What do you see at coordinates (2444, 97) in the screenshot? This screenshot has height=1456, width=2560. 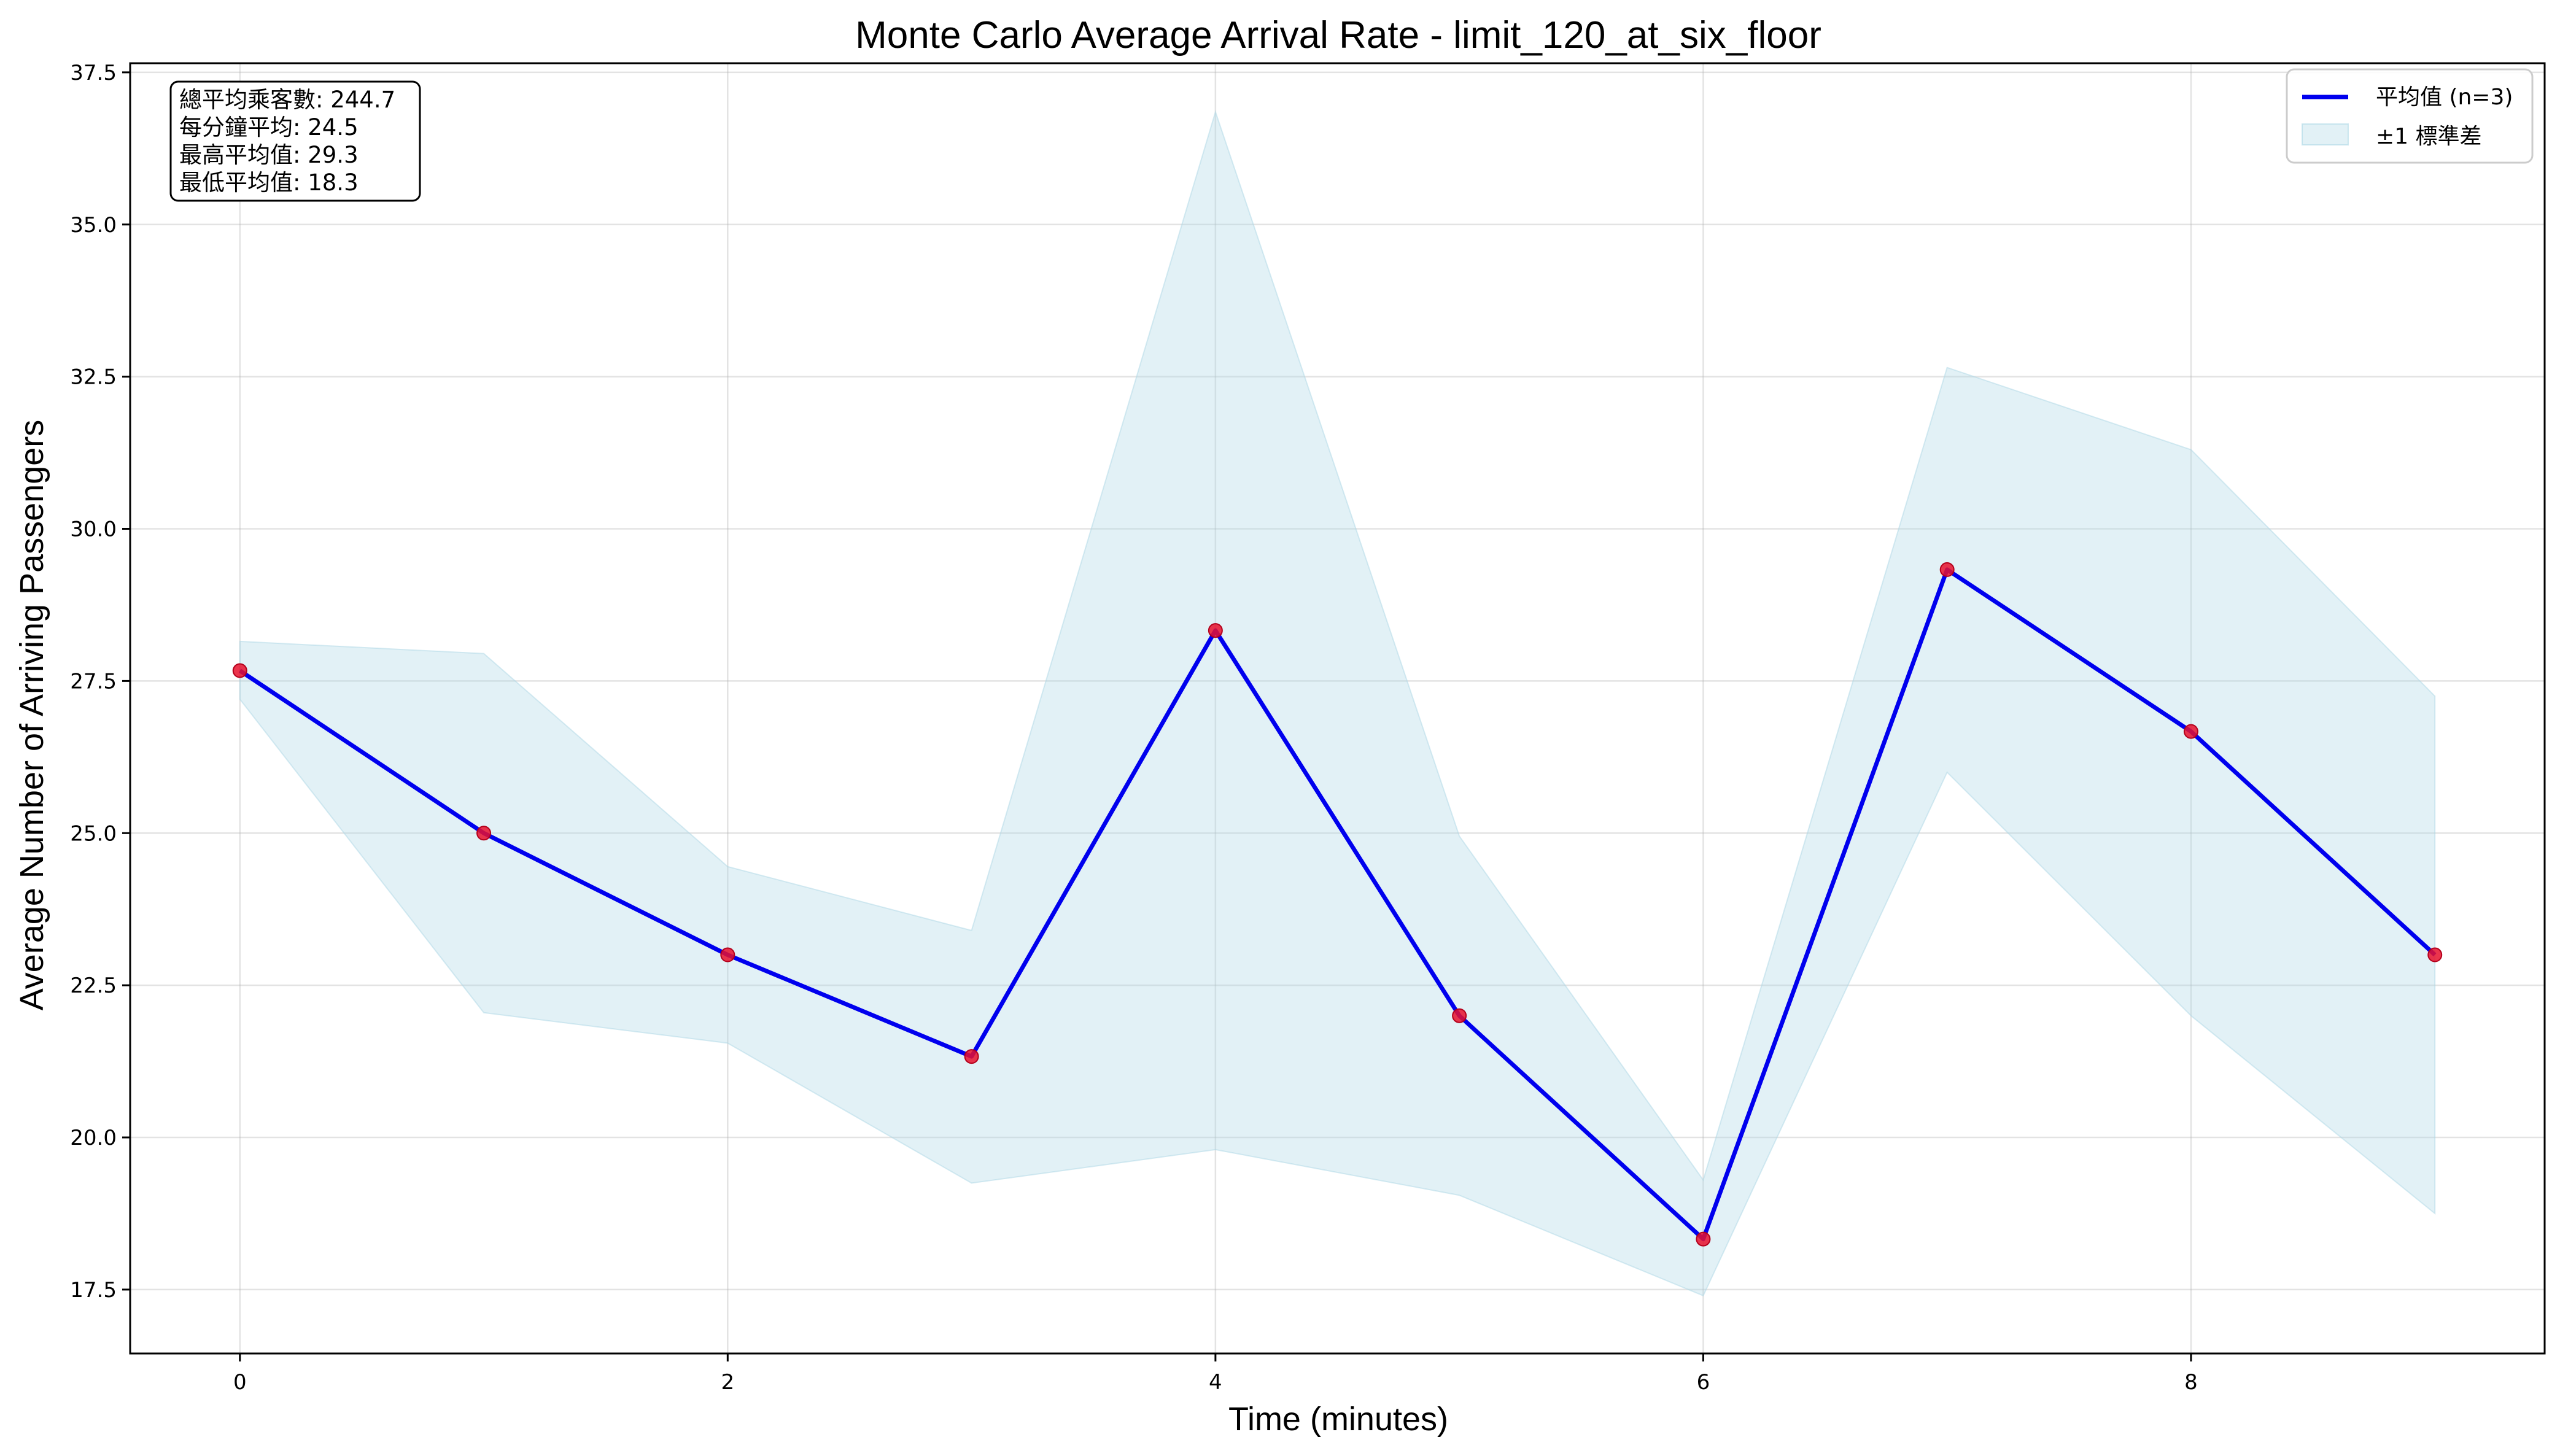 I see `legend-mean-label: 平均值 (n=3)` at bounding box center [2444, 97].